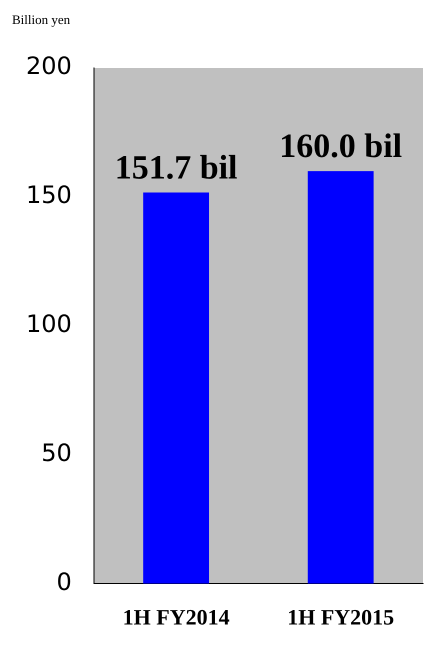  I want to click on x-tick-label: 1H FY2014, so click(176, 617).